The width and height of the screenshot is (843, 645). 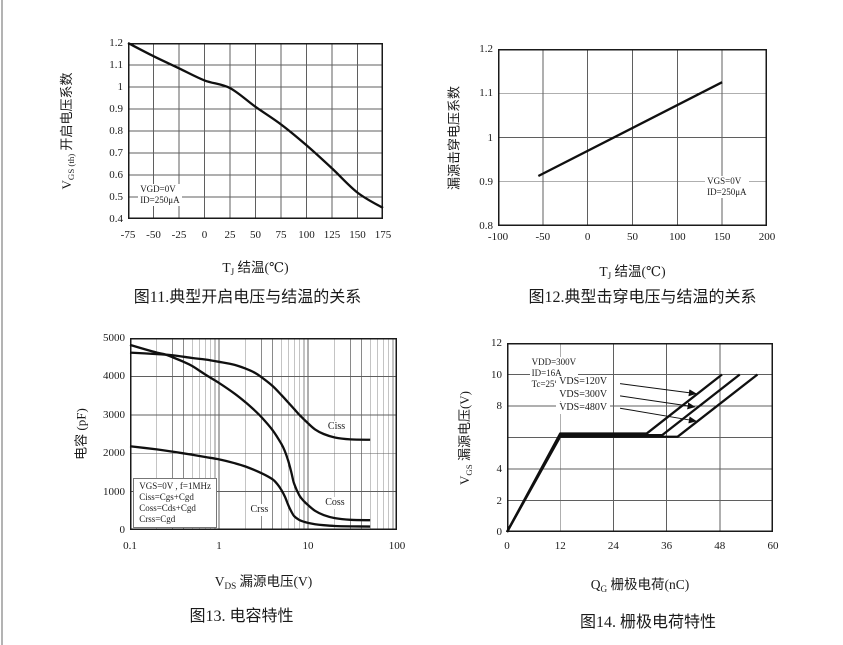 What do you see at coordinates (255, 235) in the screenshot?
I see `fig11-x-tick-label: 50` at bounding box center [255, 235].